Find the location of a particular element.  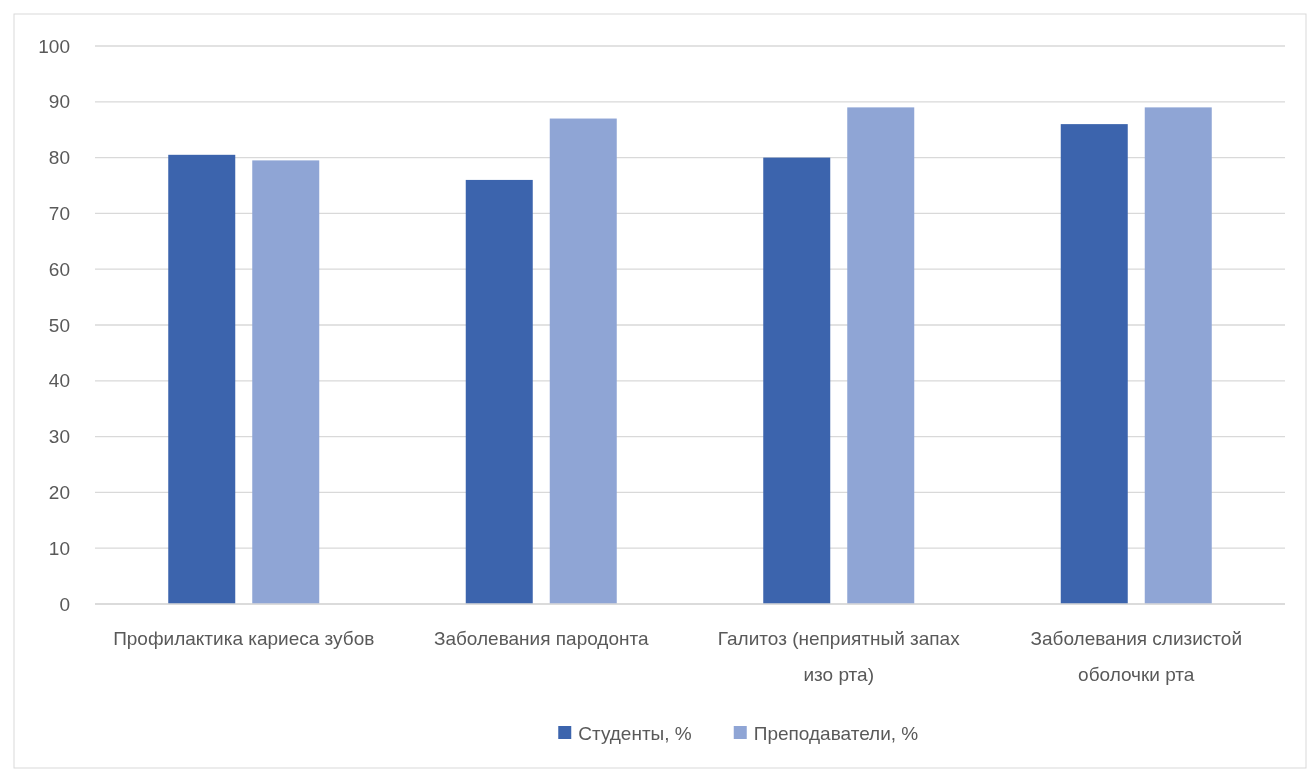

y-tick-label: 20 is located at coordinates (59, 493).